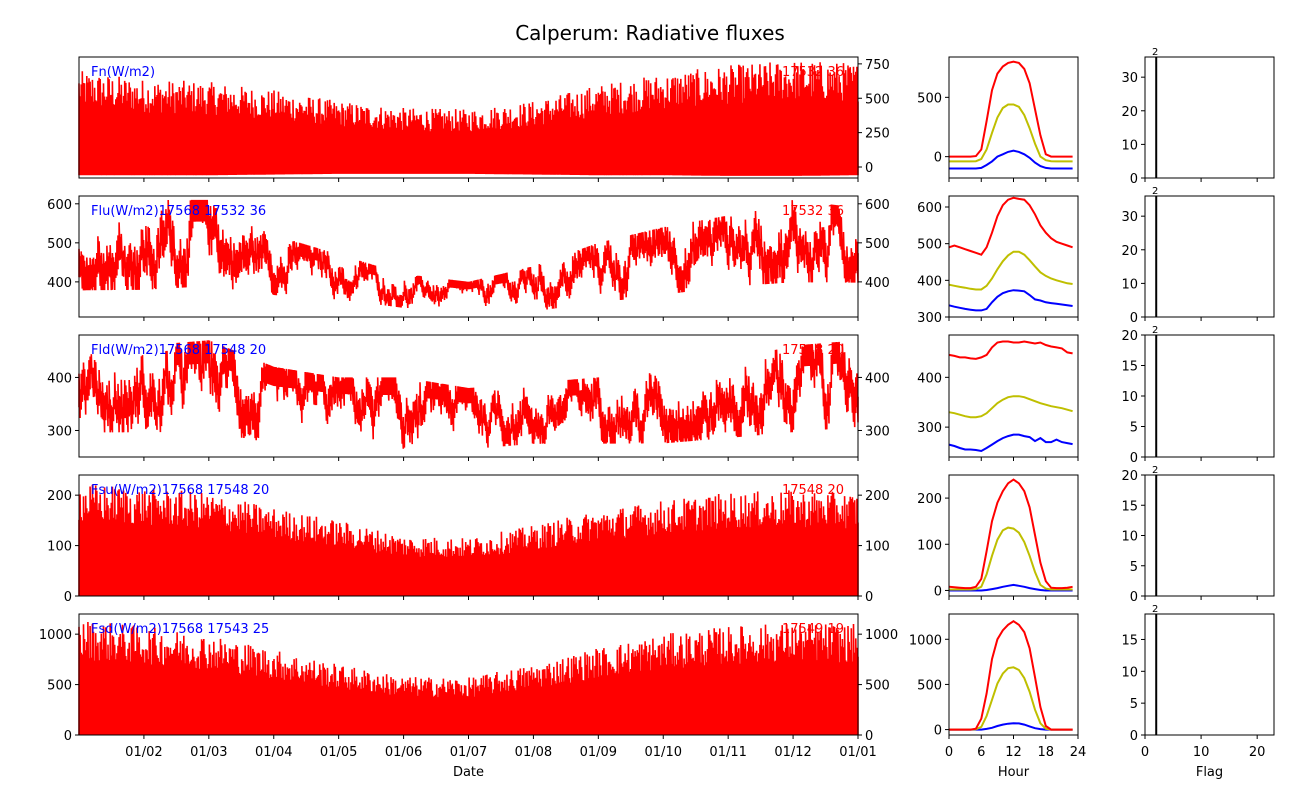  What do you see at coordinates (59, 378) in the screenshot?
I see `timeseries-Fld-ytick-label: 400` at bounding box center [59, 378].